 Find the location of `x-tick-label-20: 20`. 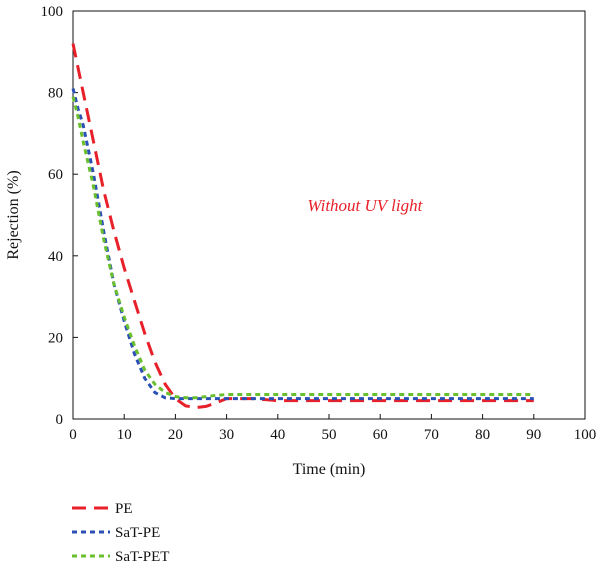

x-tick-label-20: 20 is located at coordinates (175, 435).